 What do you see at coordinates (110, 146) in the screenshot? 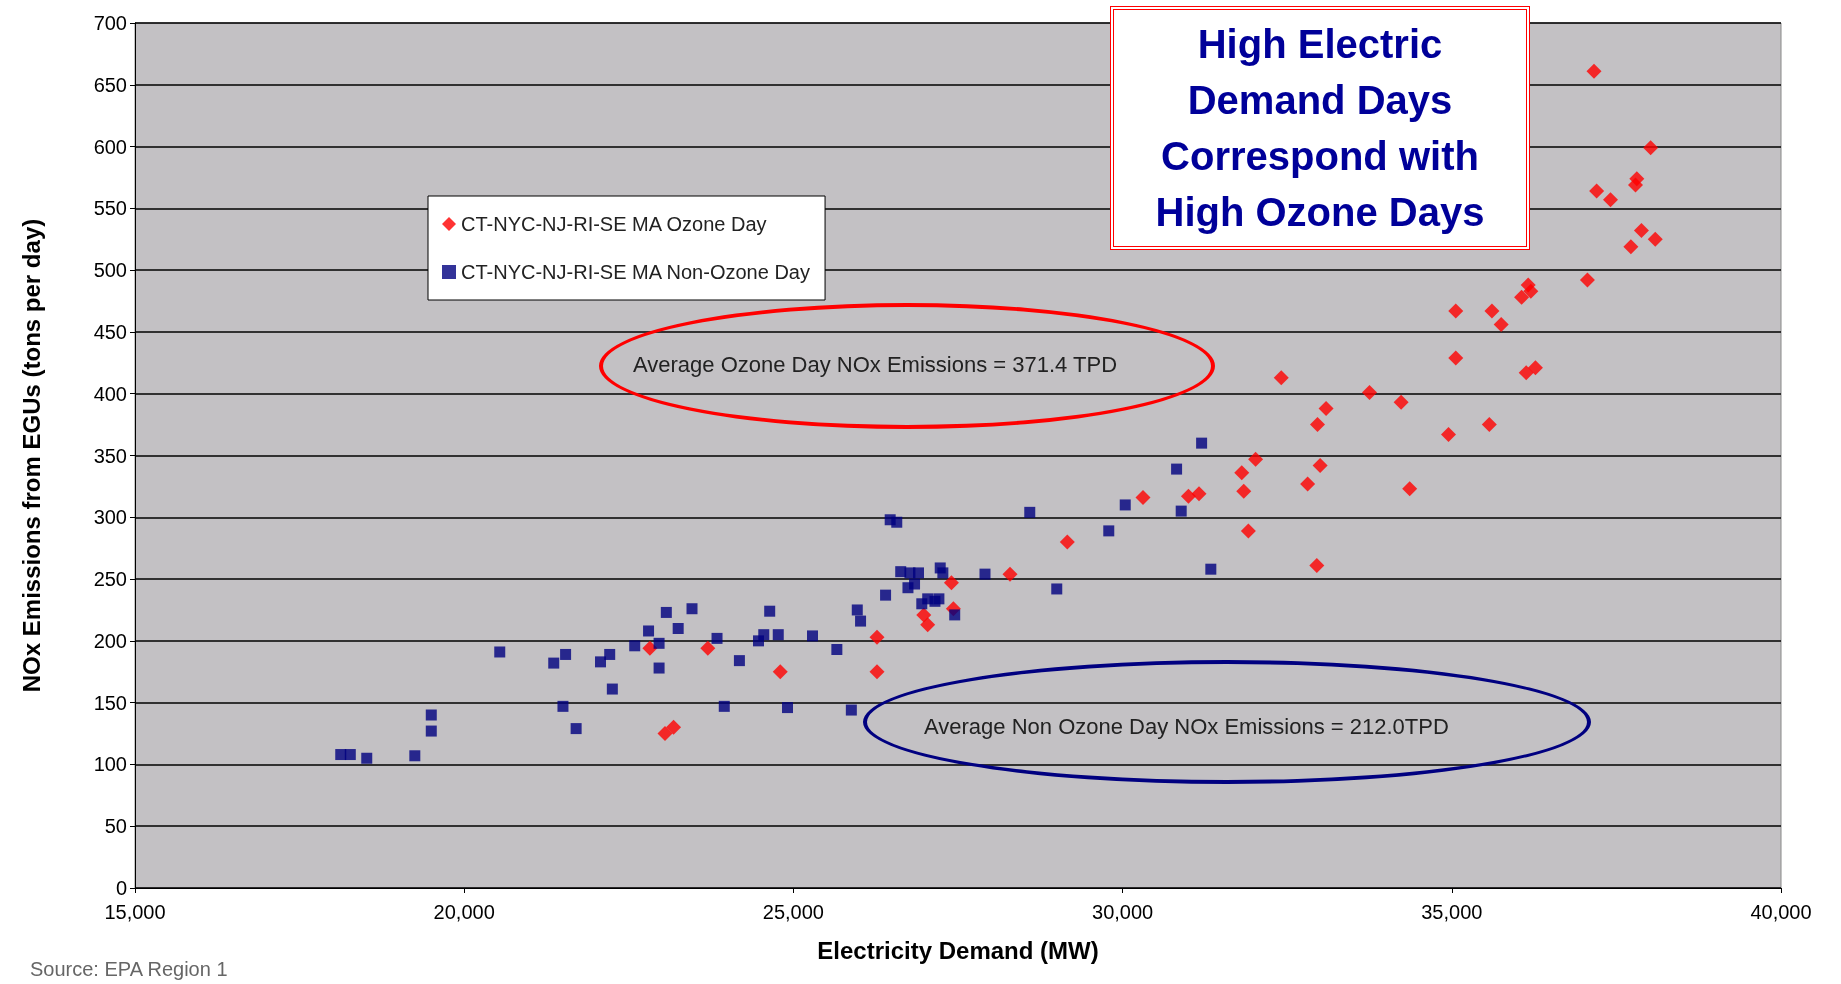
I see `y-tick-label: 600` at bounding box center [110, 146].